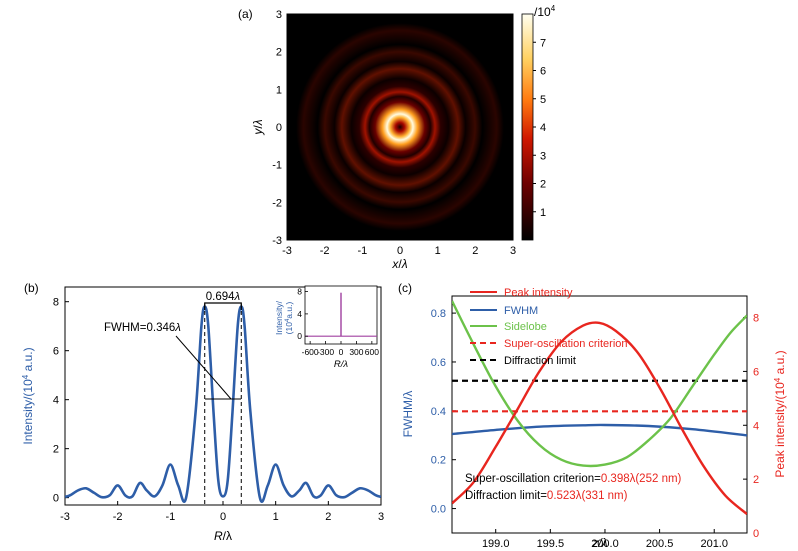 The width and height of the screenshot is (798, 551). I want to click on inset-y-axis-label-line2: (104a.u.), so click(289, 318).